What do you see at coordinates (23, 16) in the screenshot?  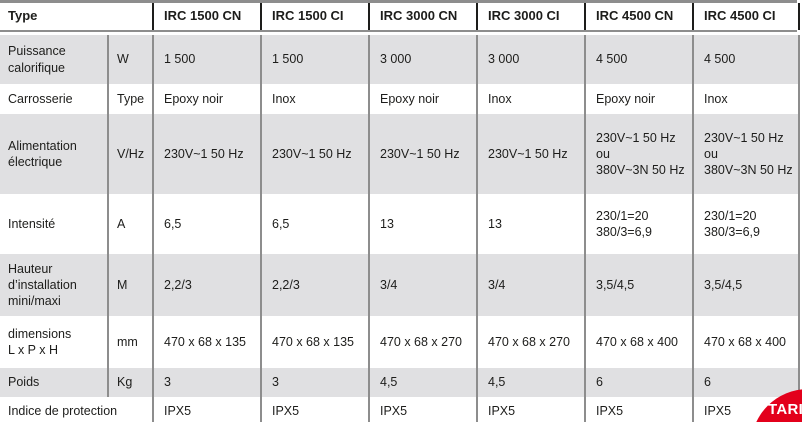 I see `header-type: Type` at bounding box center [23, 16].